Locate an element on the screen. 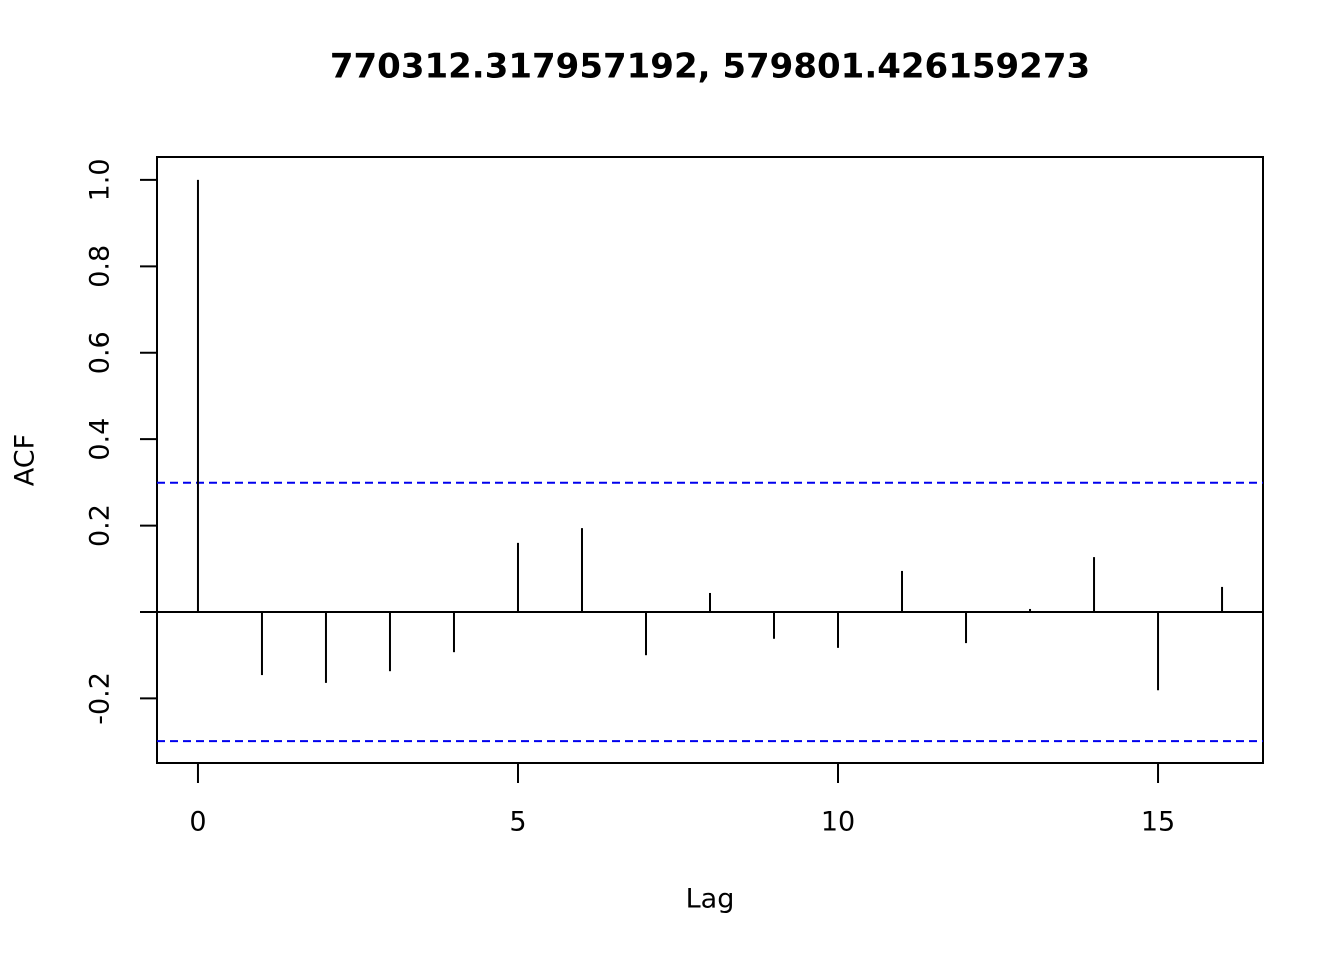  y-axis-label: ACF is located at coordinates (25, 460).